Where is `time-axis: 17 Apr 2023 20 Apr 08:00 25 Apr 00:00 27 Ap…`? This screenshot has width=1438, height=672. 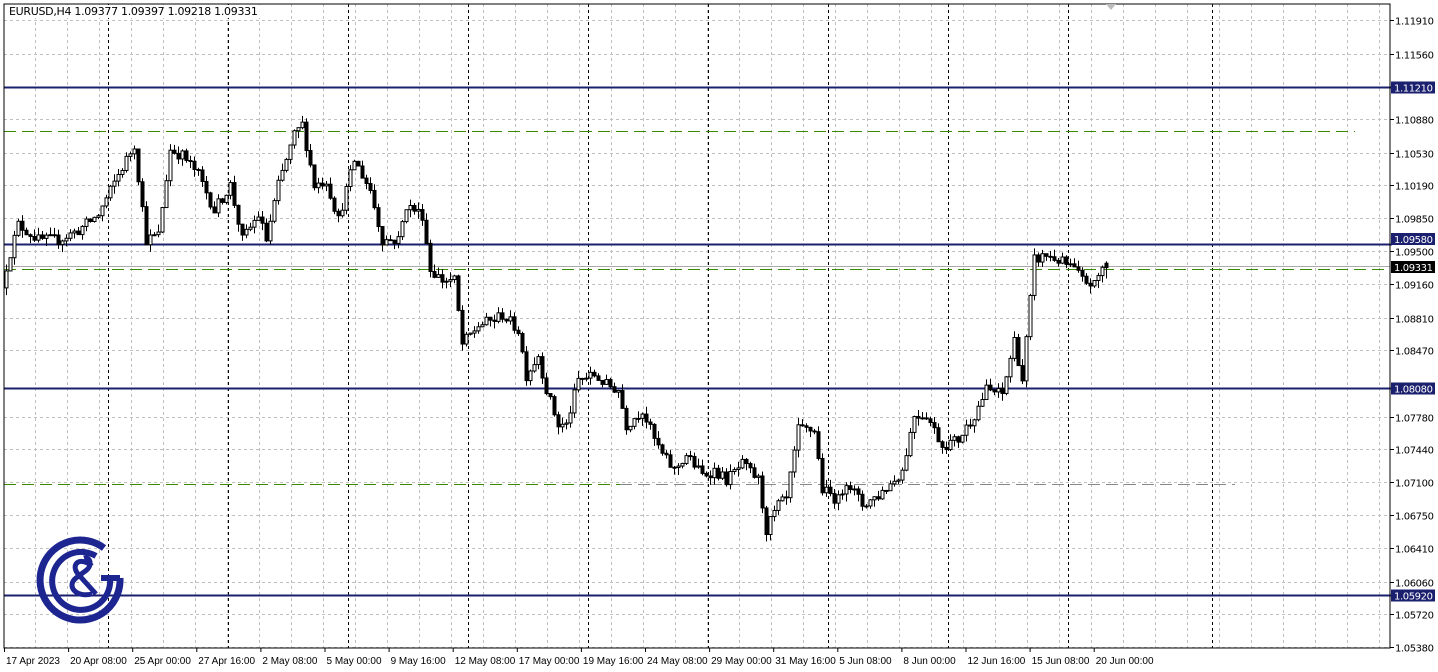
time-axis: 17 Apr 2023 20 Apr 08:00 25 Apr 00:00 27 Ap… is located at coordinates (579, 657).